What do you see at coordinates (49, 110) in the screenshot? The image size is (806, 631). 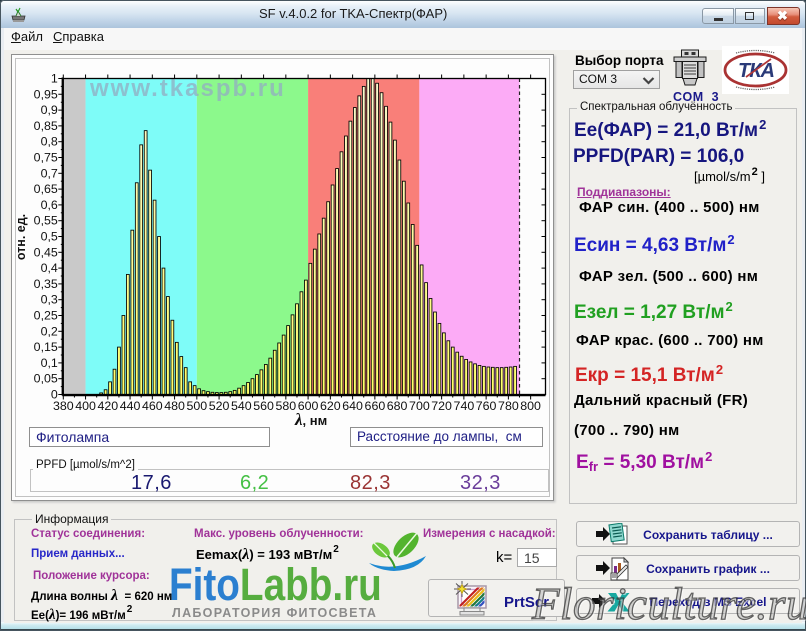 I see `svg-text: 0,9` at bounding box center [49, 110].